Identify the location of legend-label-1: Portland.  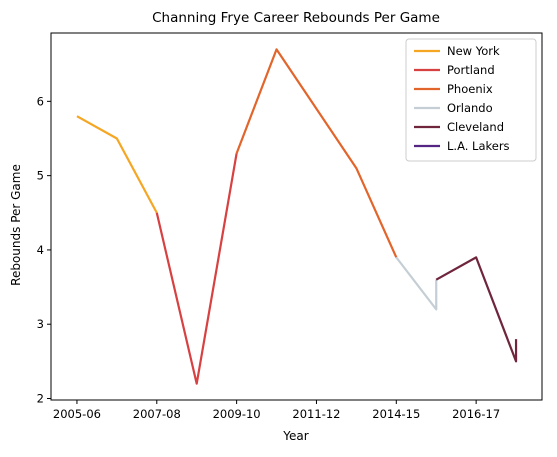
(471, 70).